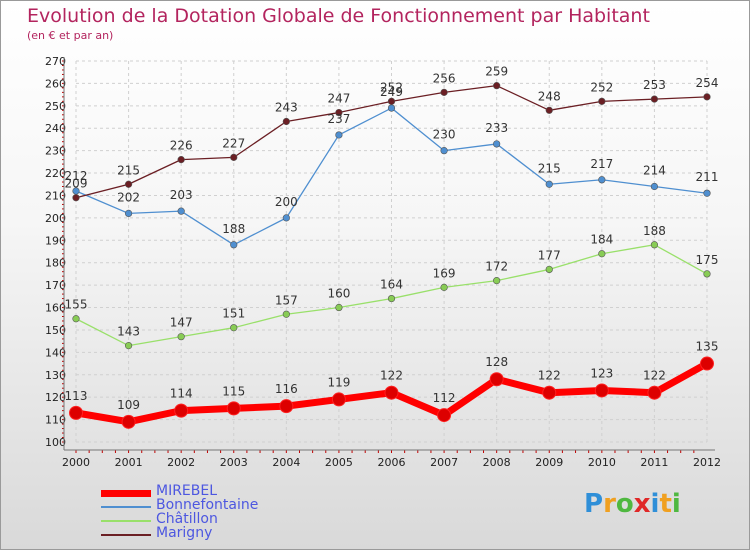  Describe the element at coordinates (609, 504) in the screenshot. I see `logo-letter: r` at that location.